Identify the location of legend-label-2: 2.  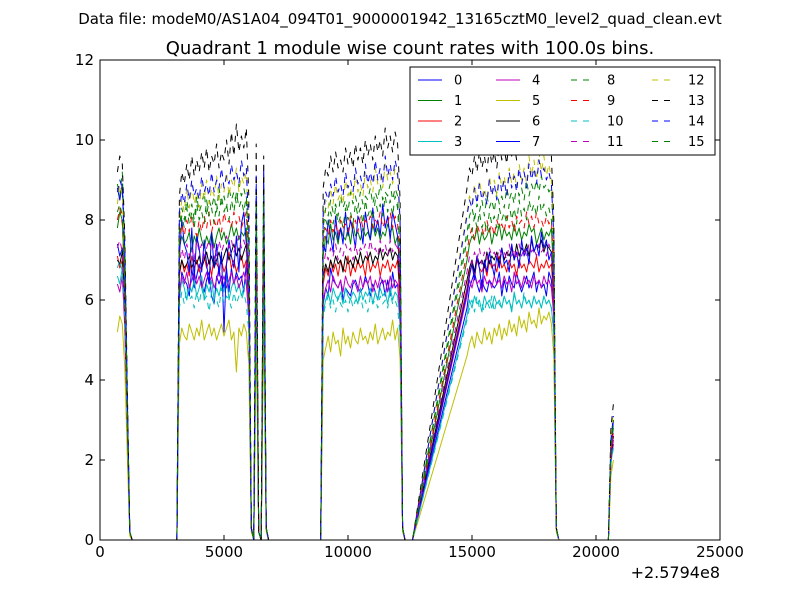
(458, 122).